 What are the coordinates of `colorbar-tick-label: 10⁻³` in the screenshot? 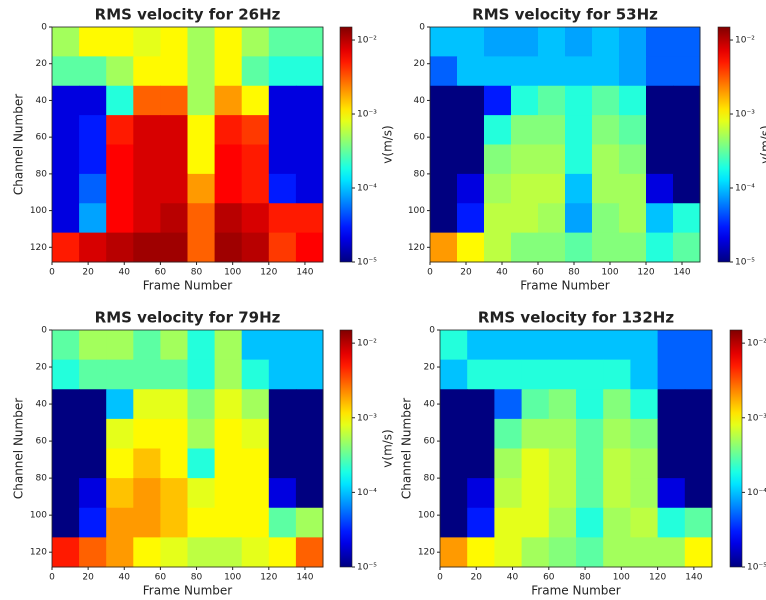 It's located at (367, 115).